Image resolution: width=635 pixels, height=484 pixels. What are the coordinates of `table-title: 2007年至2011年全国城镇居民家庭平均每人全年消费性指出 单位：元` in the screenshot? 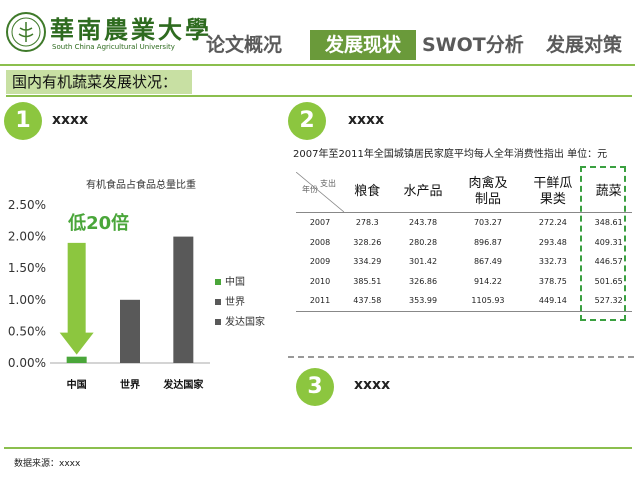 It's located at (450, 154).